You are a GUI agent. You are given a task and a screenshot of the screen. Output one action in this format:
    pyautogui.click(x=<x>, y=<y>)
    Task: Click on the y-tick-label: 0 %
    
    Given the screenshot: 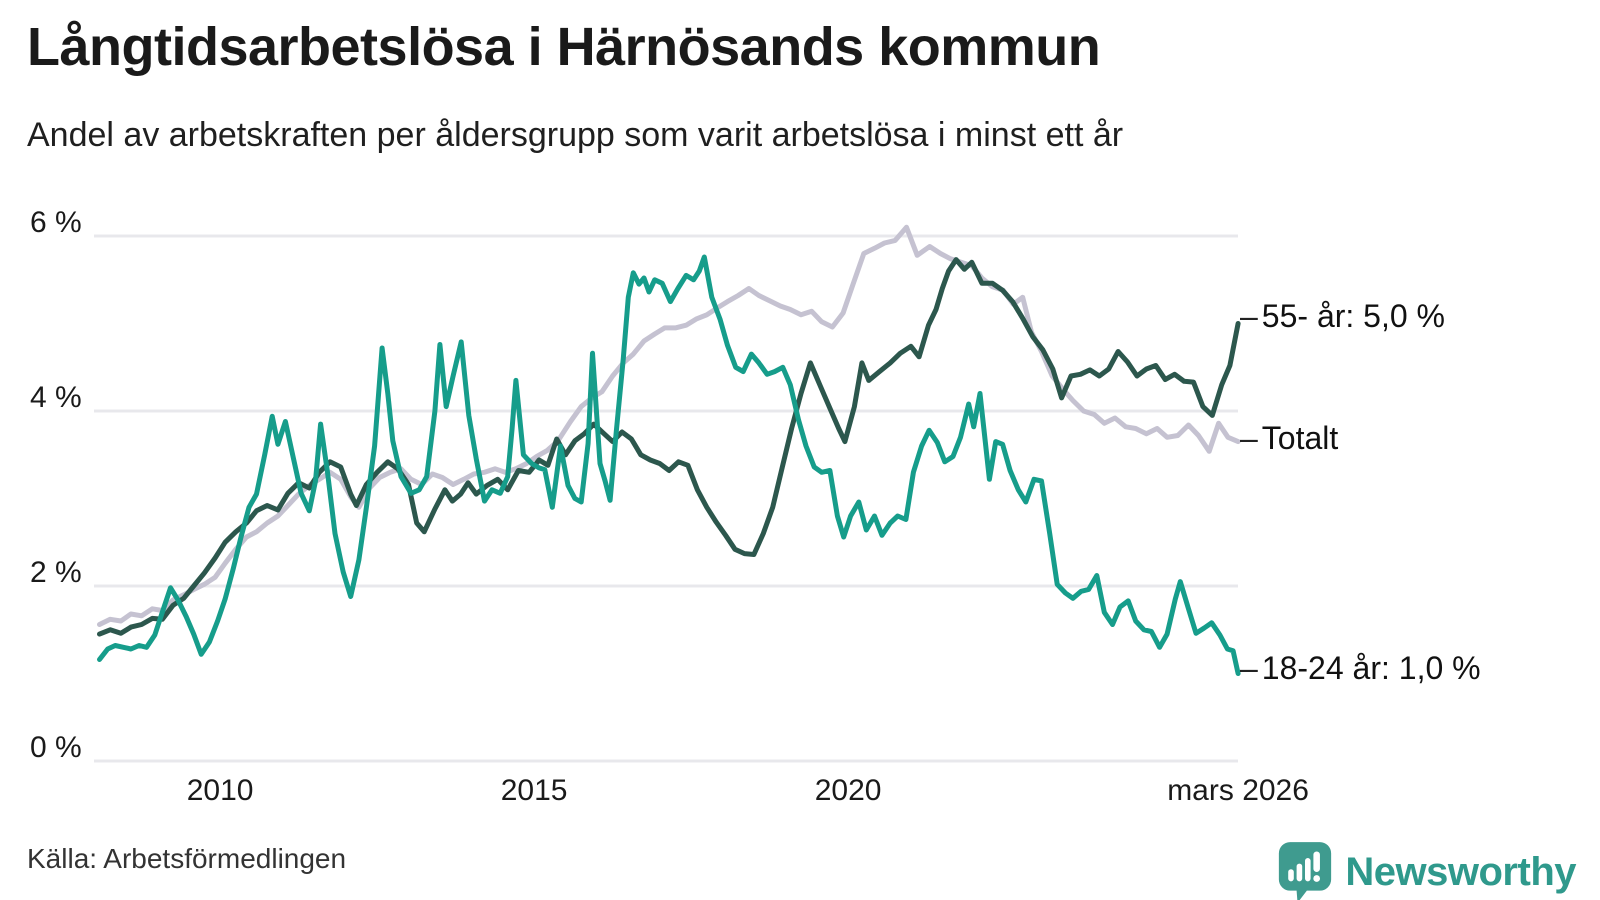 What is the action you would take?
    pyautogui.click(x=56, y=747)
    